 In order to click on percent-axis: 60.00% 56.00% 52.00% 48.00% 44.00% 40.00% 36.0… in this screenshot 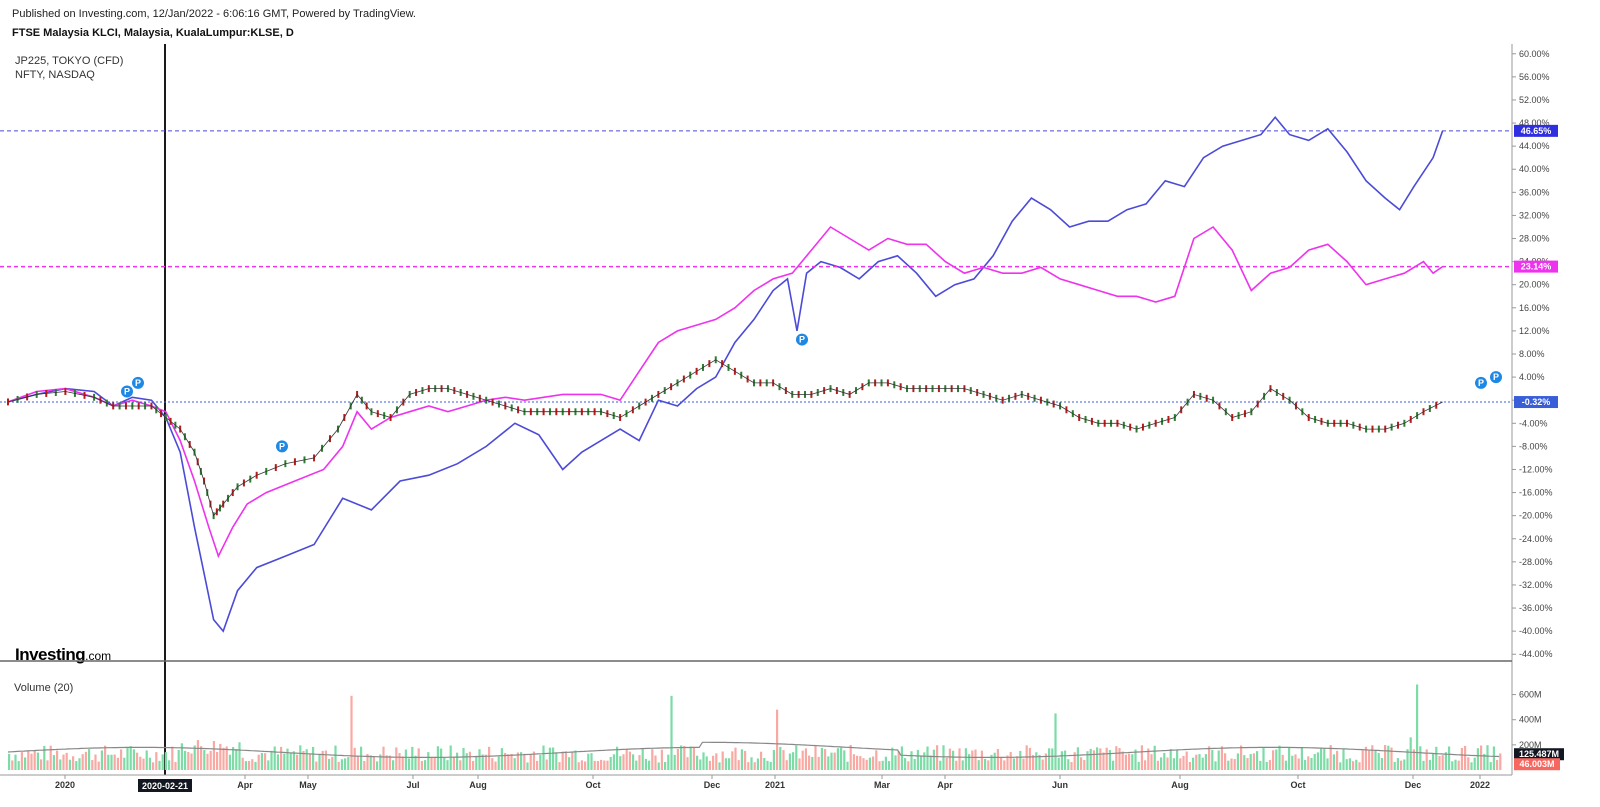, I will do `click(1538, 410)`.